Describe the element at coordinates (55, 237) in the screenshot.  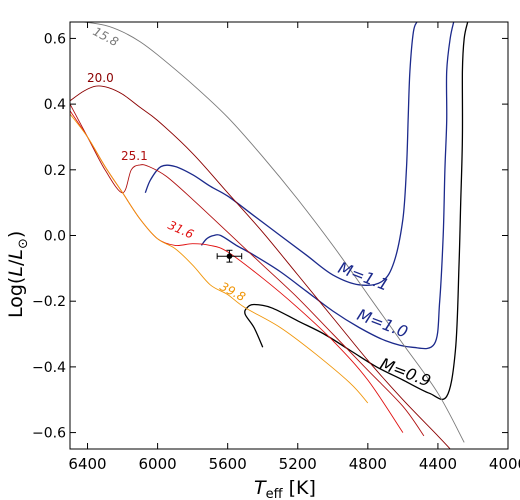
I see `y-tick-label: 0.0` at that location.